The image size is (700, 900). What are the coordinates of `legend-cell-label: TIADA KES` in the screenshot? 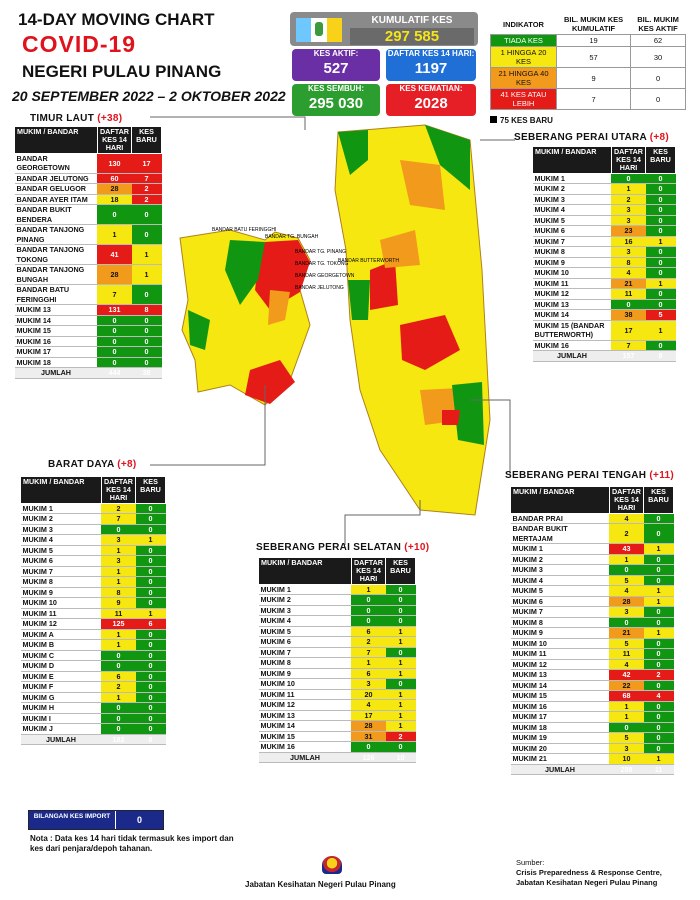 It's located at (523, 40).